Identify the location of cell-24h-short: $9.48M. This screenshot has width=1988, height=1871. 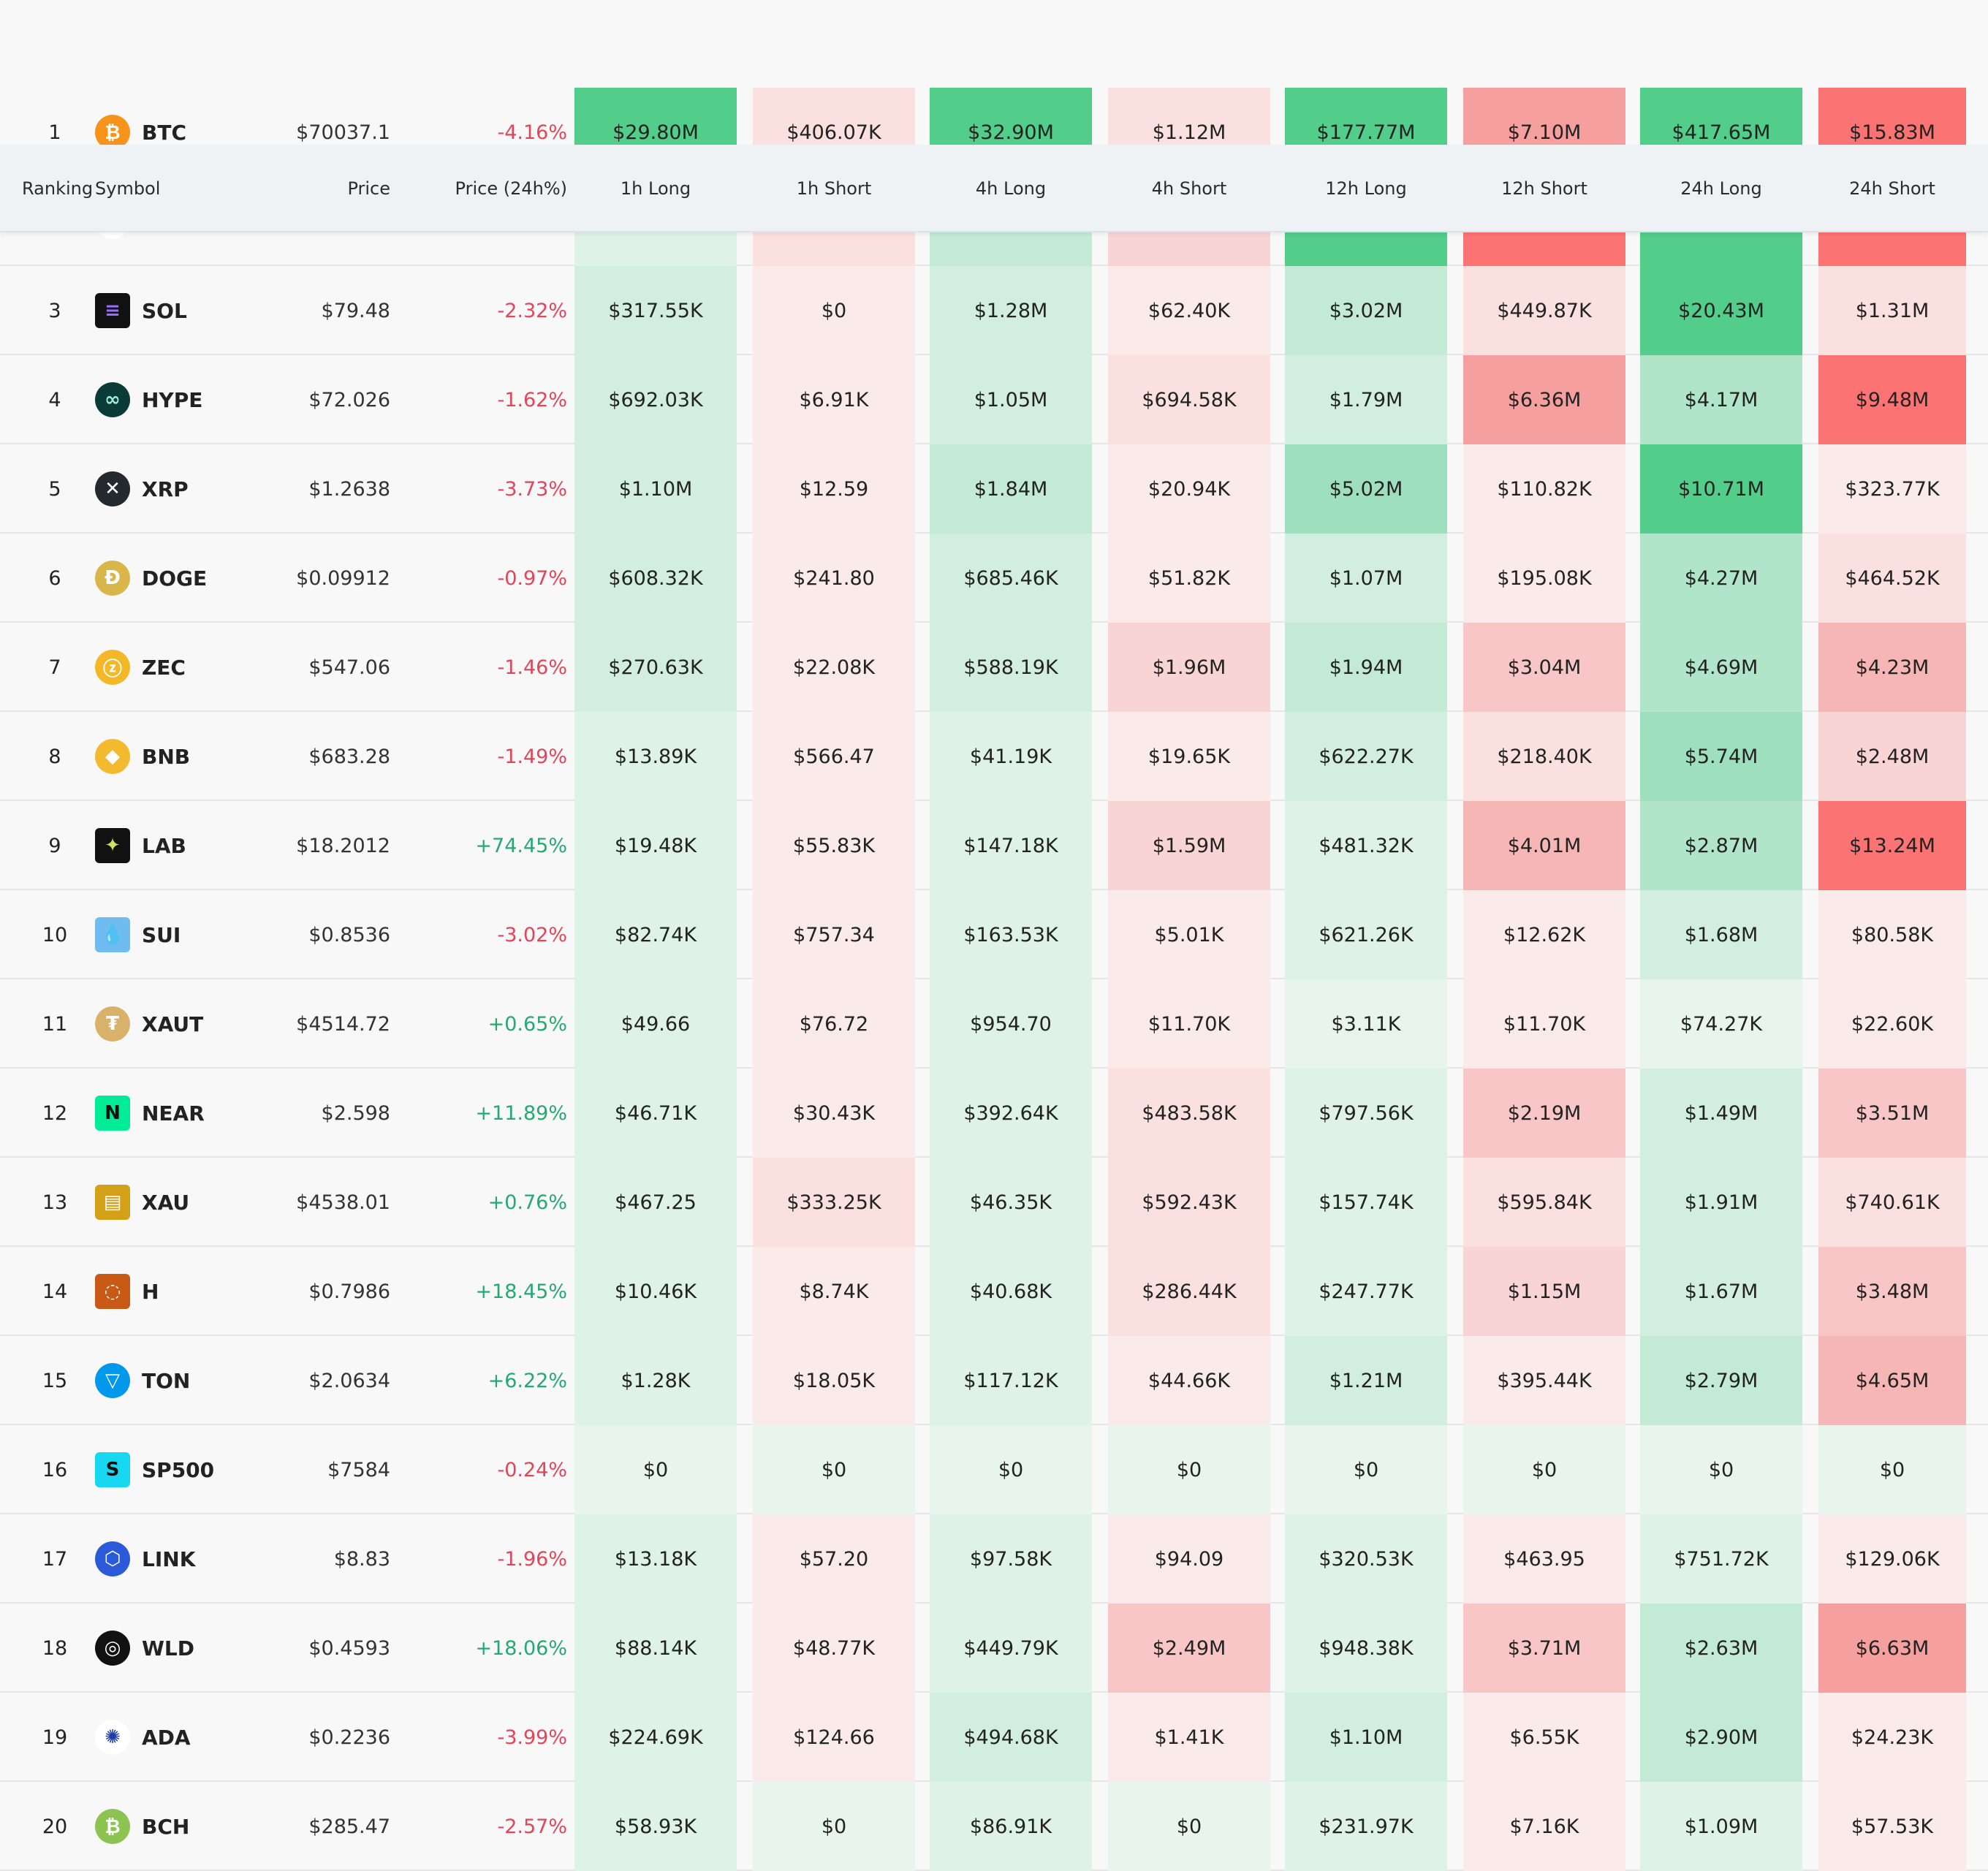
(1892, 400).